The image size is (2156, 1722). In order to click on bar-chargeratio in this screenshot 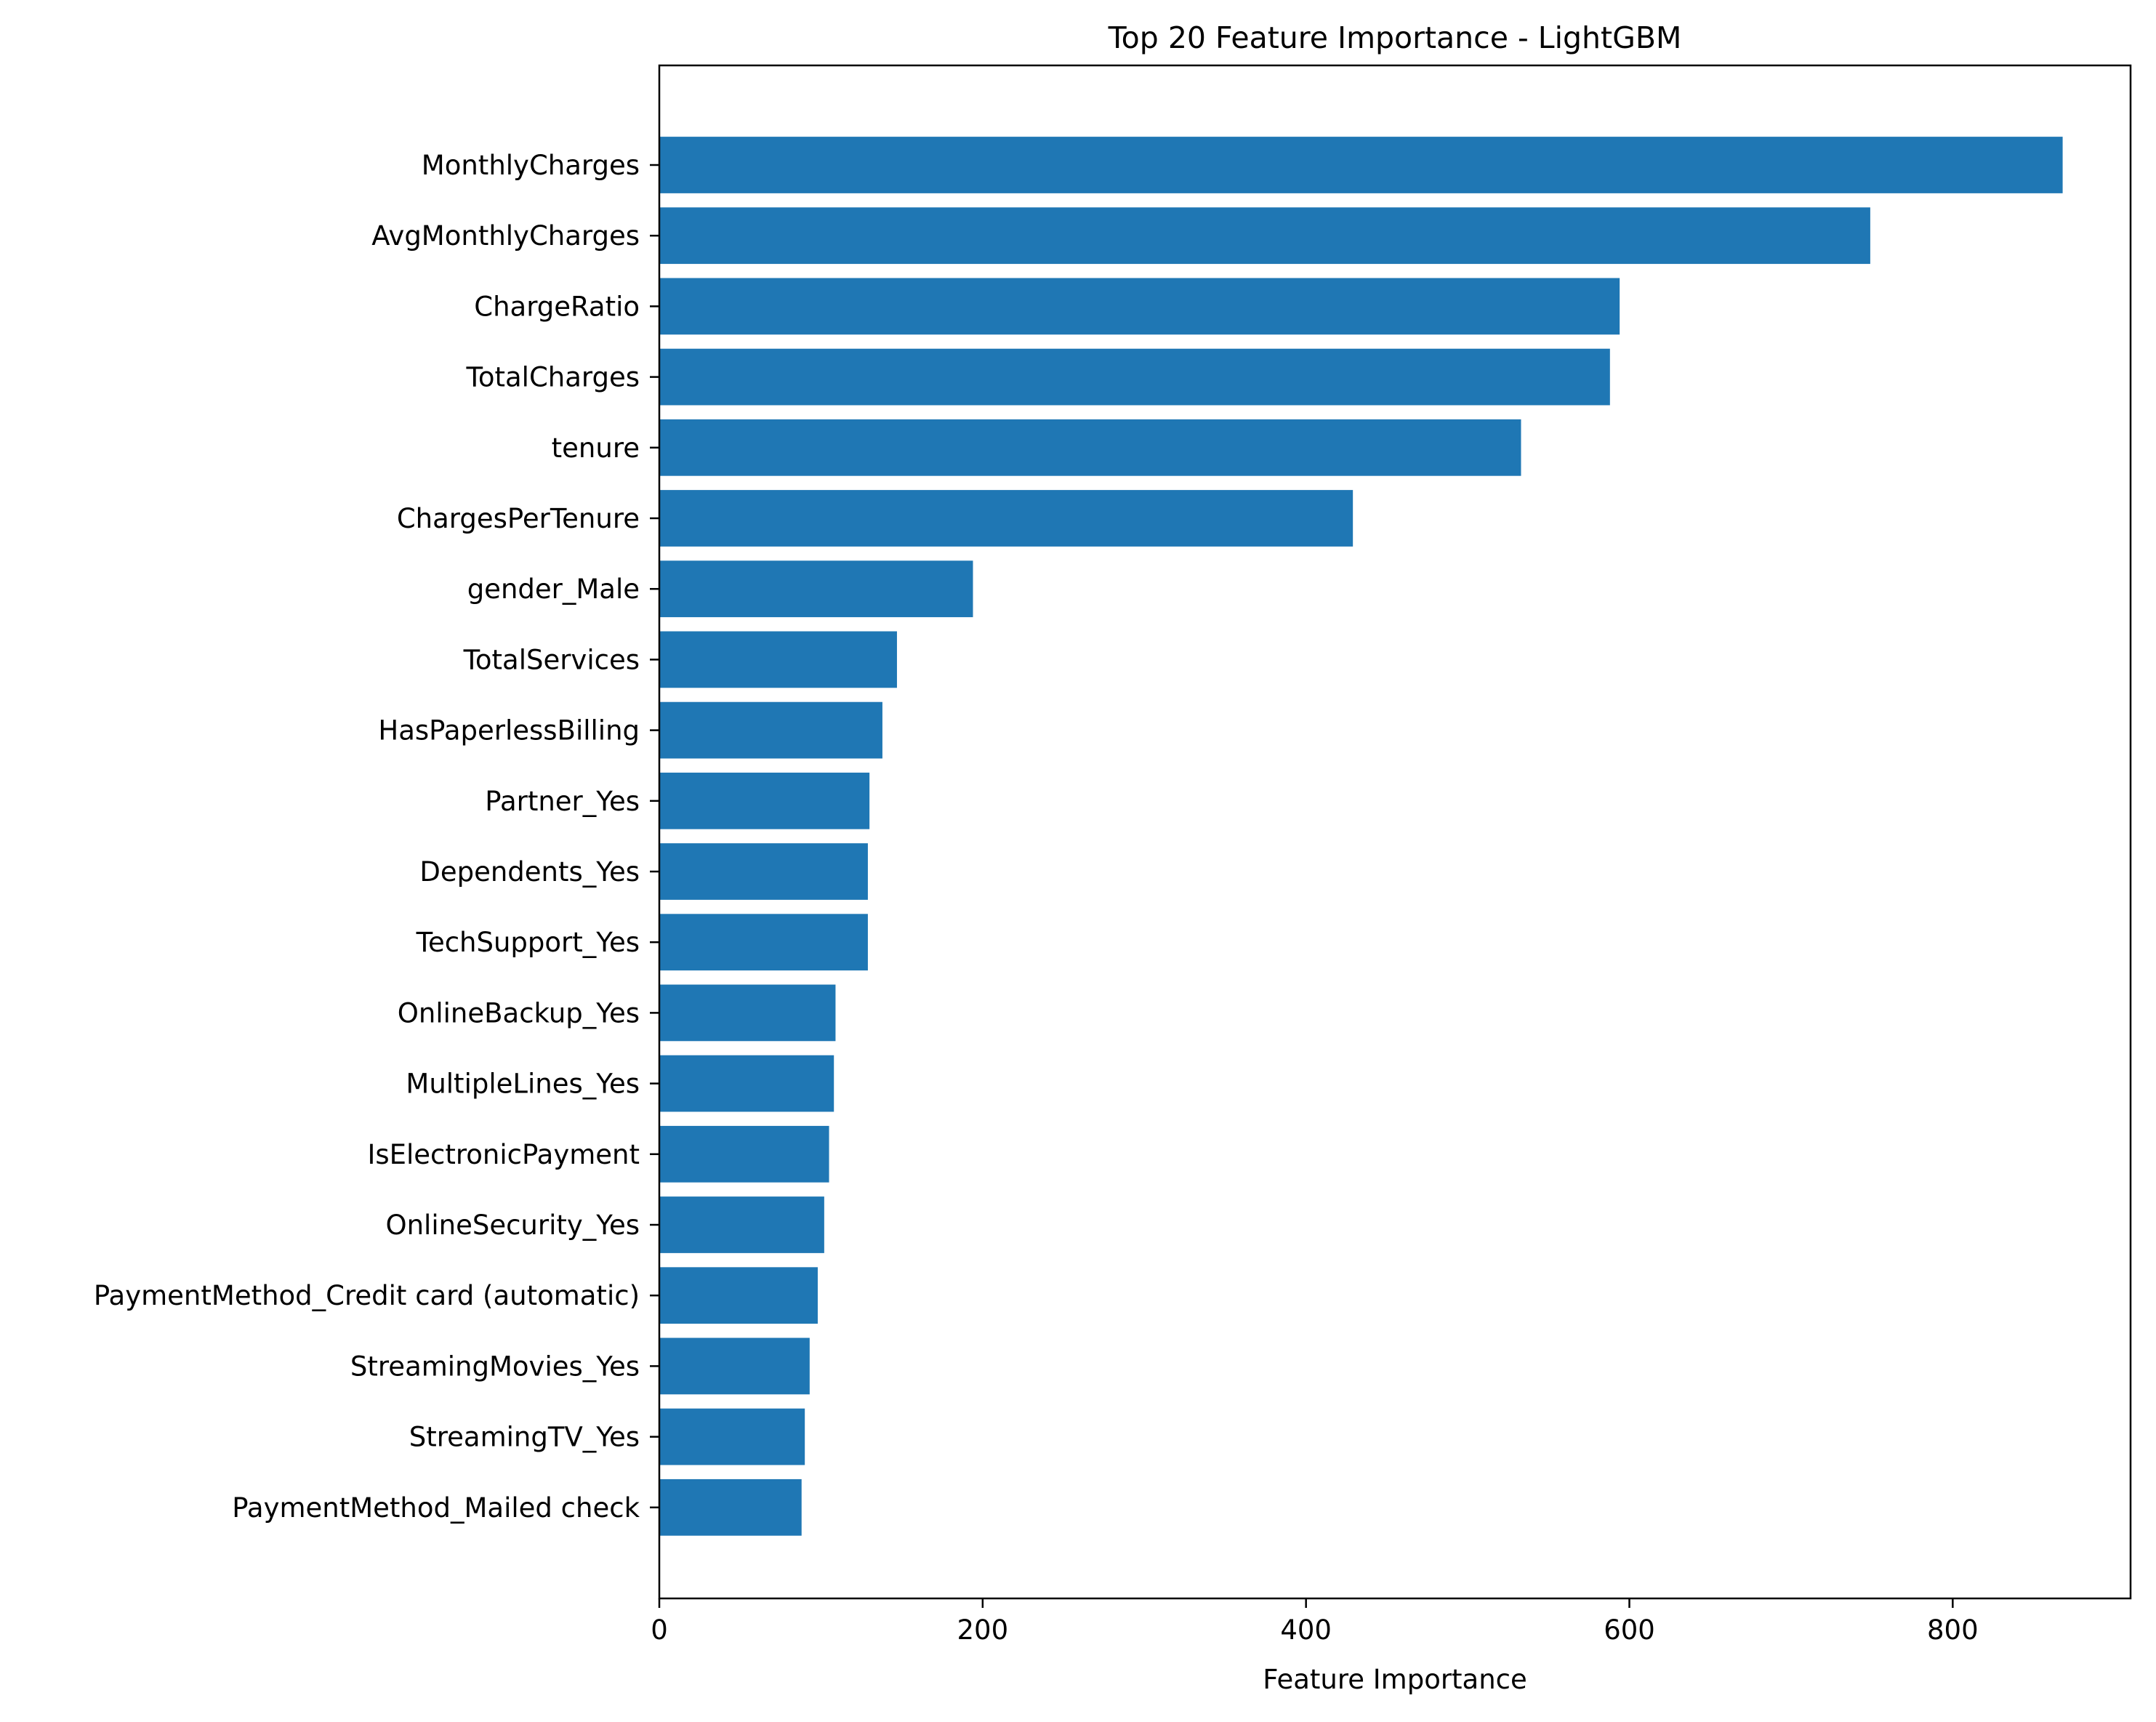, I will do `click(1139, 306)`.